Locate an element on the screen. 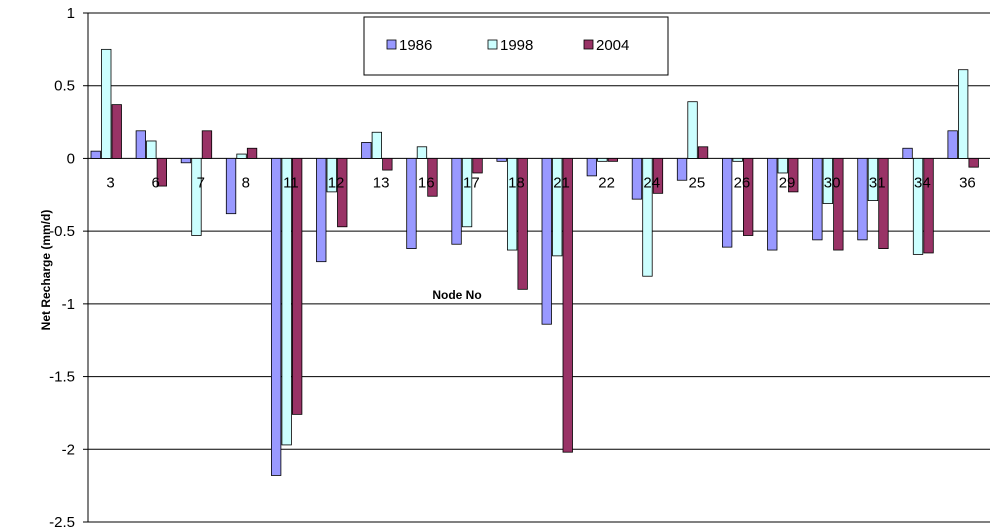  y-tick-label: 0 is located at coordinates (71, 158).